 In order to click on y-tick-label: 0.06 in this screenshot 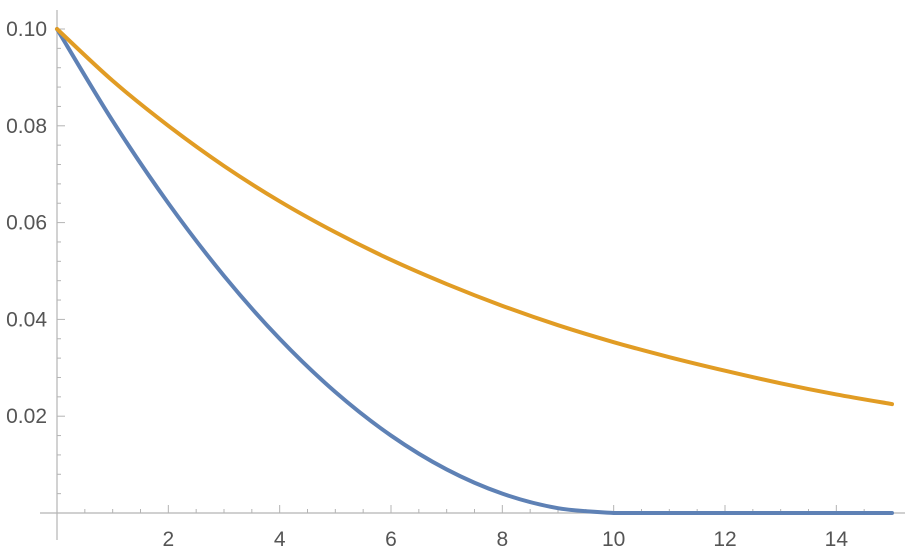, I will do `click(26, 223)`.